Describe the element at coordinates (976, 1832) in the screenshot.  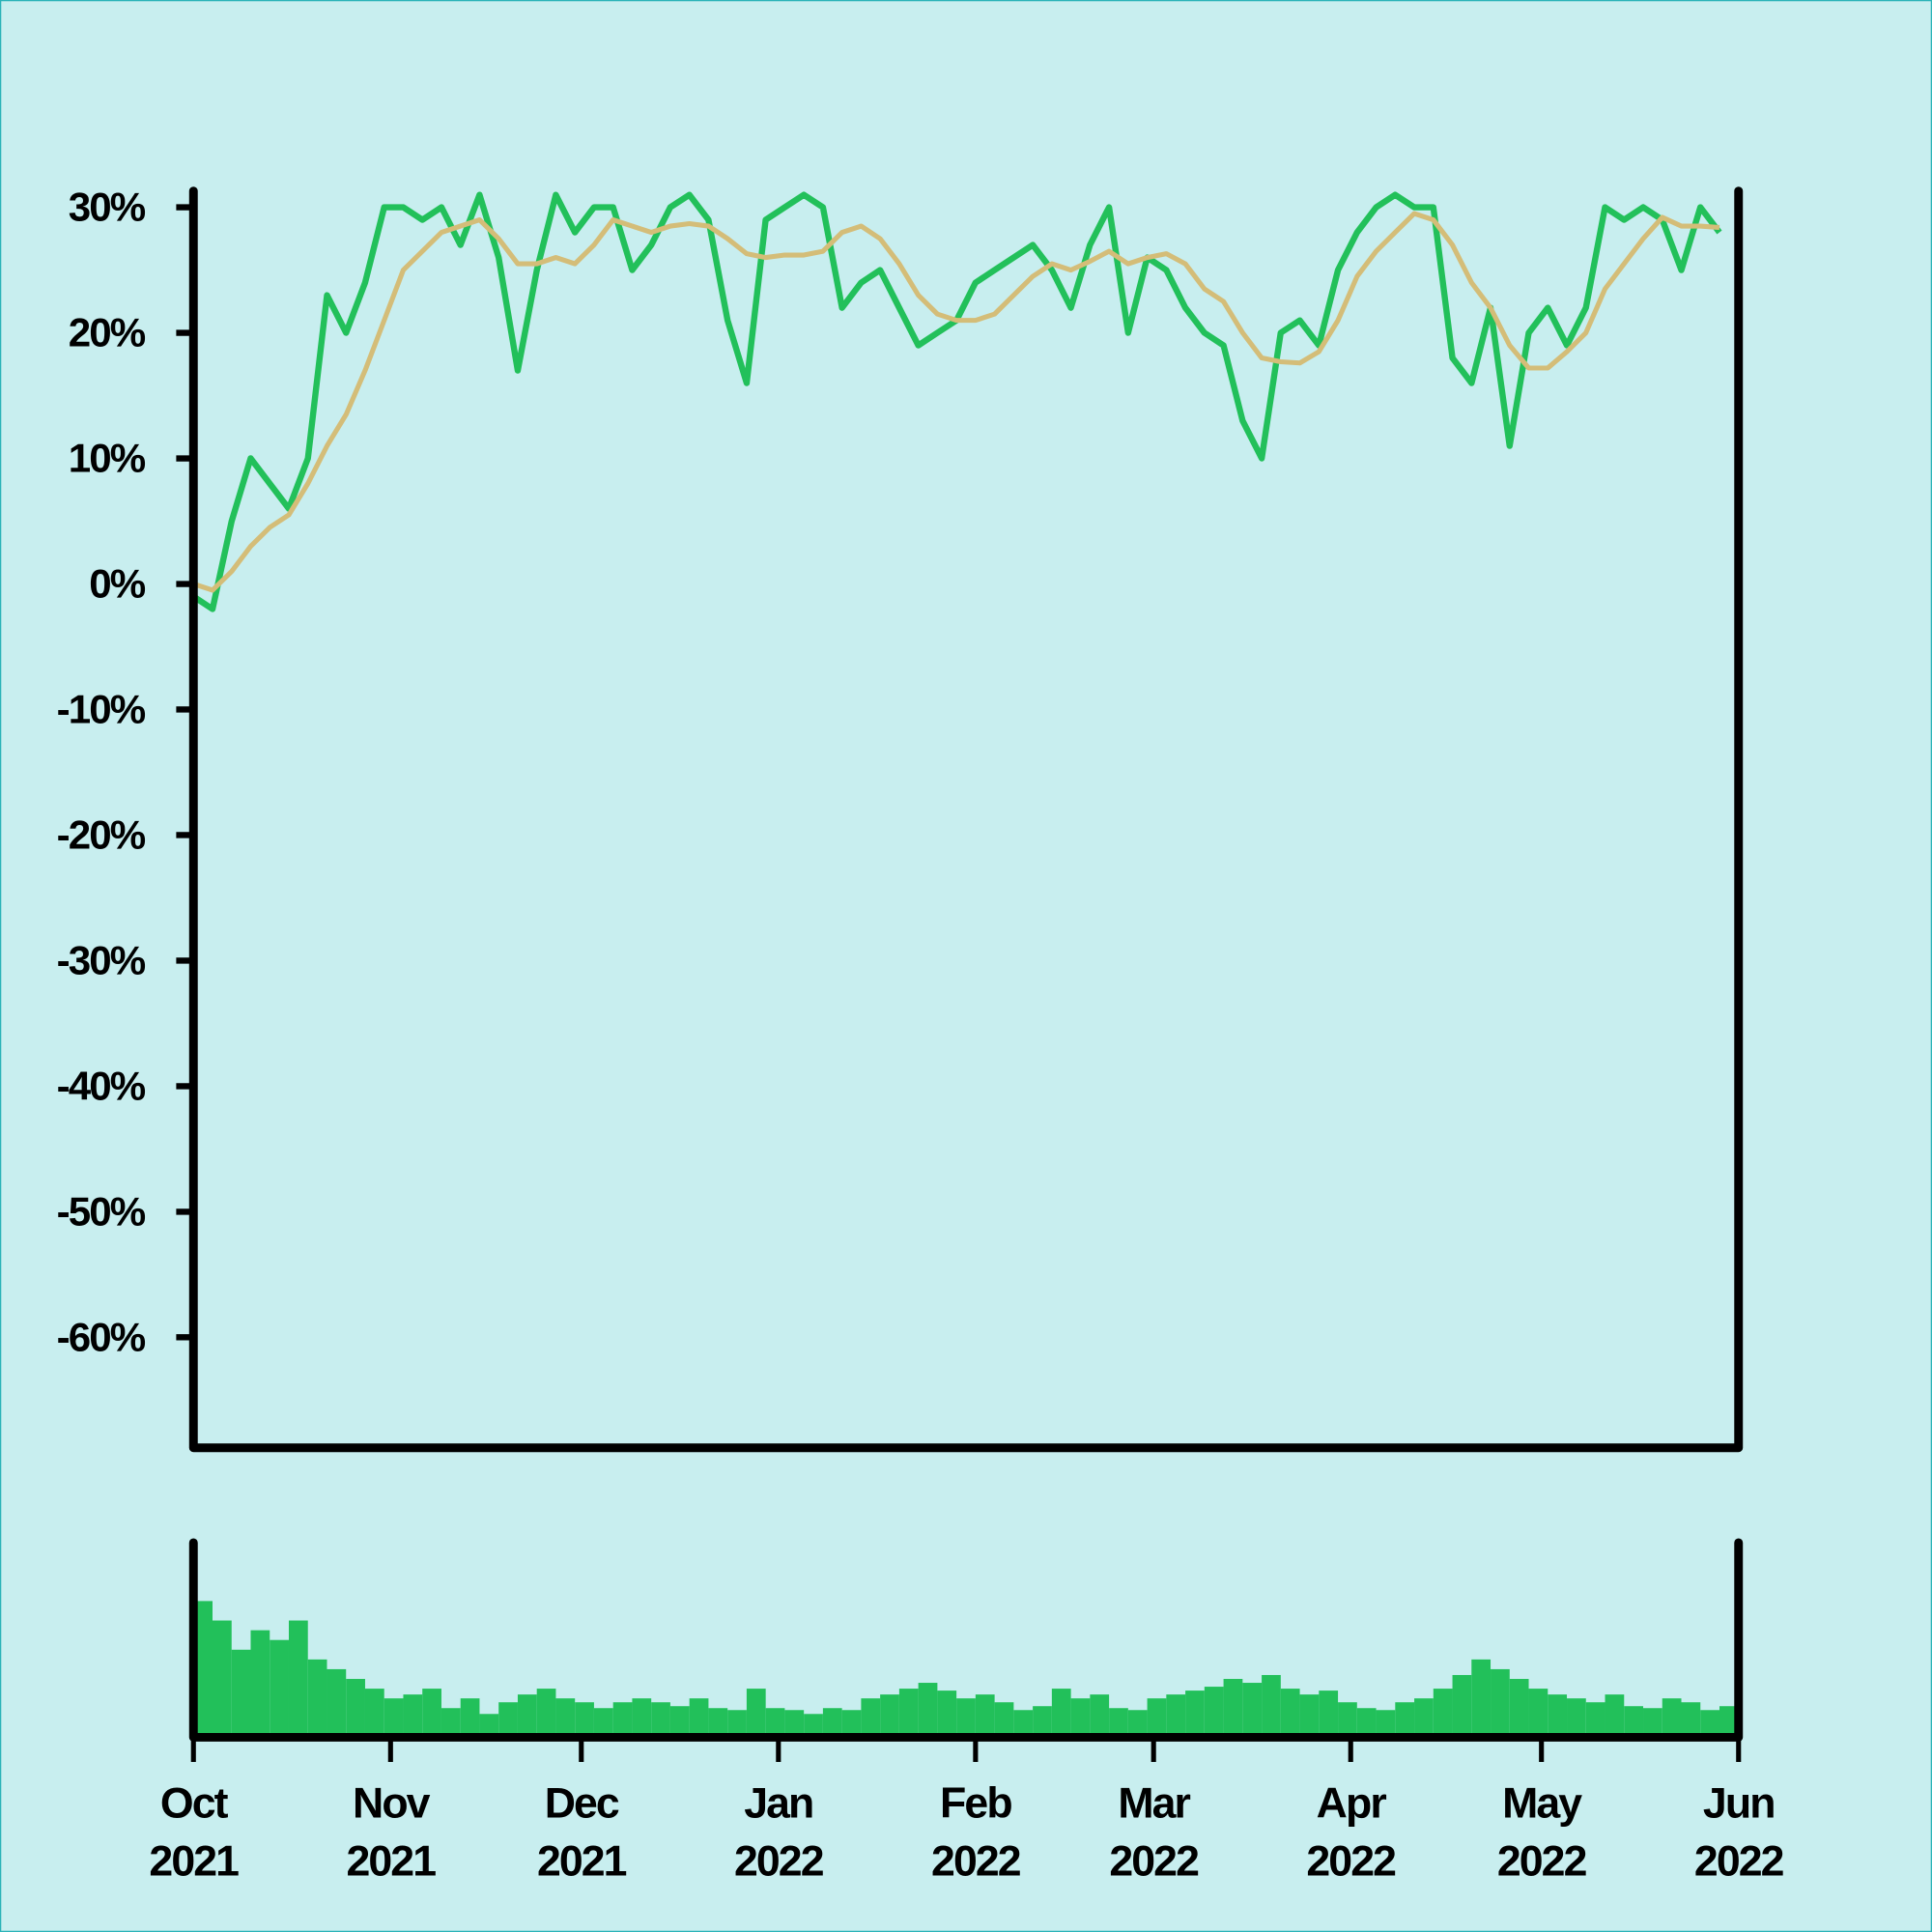
I see `x-tick-label: Feb 2022` at that location.